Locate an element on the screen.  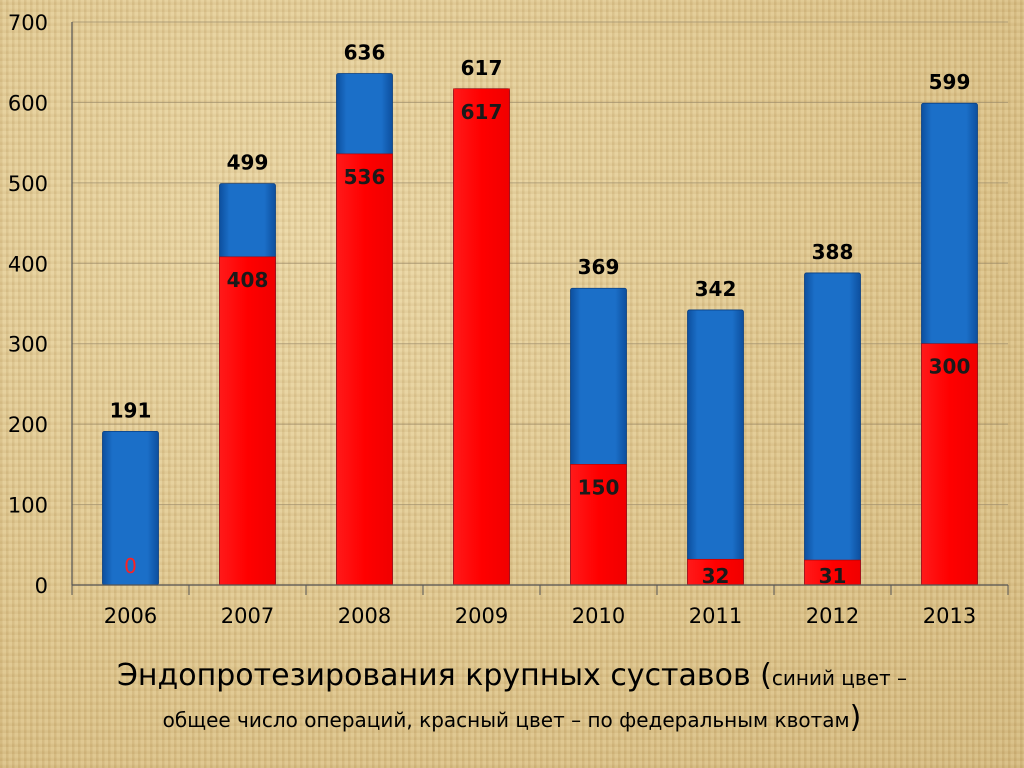
y-tick-label: 500 is located at coordinates (28, 184).